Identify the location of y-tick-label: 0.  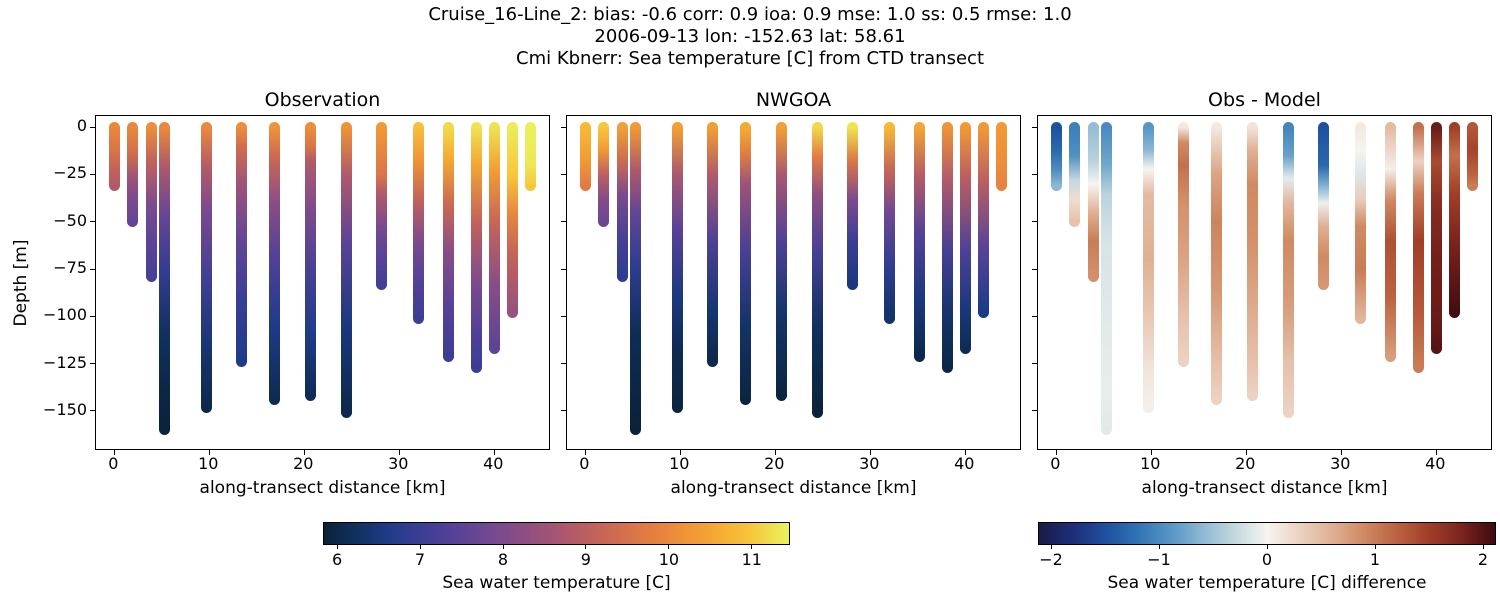
(81, 125).